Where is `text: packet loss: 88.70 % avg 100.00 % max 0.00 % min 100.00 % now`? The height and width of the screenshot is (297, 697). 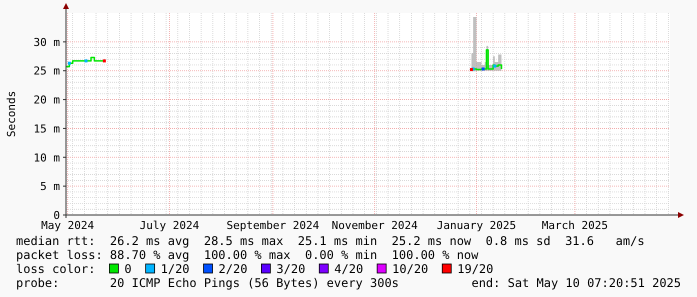
text: packet loss: 88.70 % avg 100.00 % max 0.00 % min 100.00 % now is located at coordinates (248, 255).